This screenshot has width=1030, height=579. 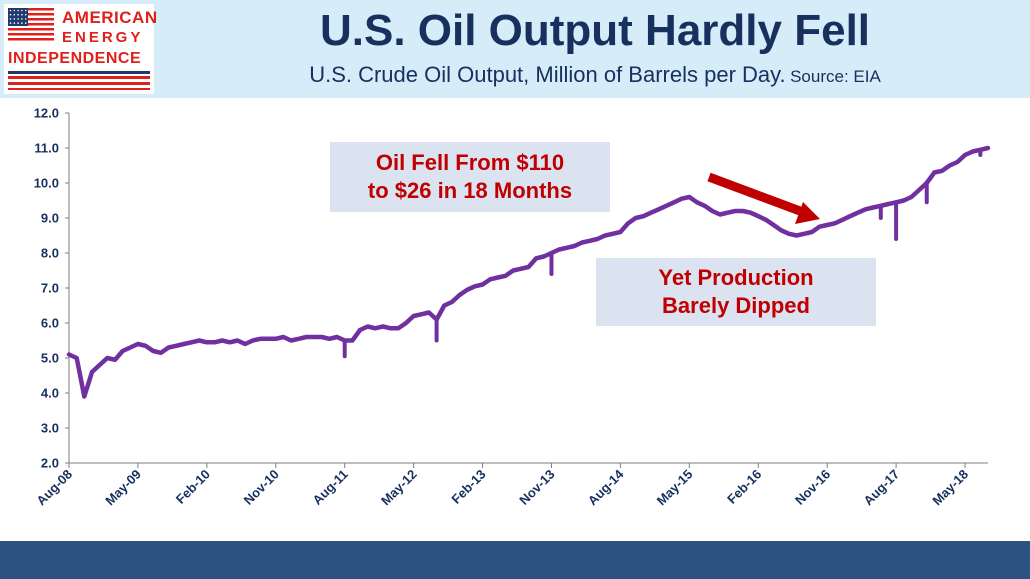 I want to click on callout-production: Yet Production Barely Dipped, so click(x=736, y=292).